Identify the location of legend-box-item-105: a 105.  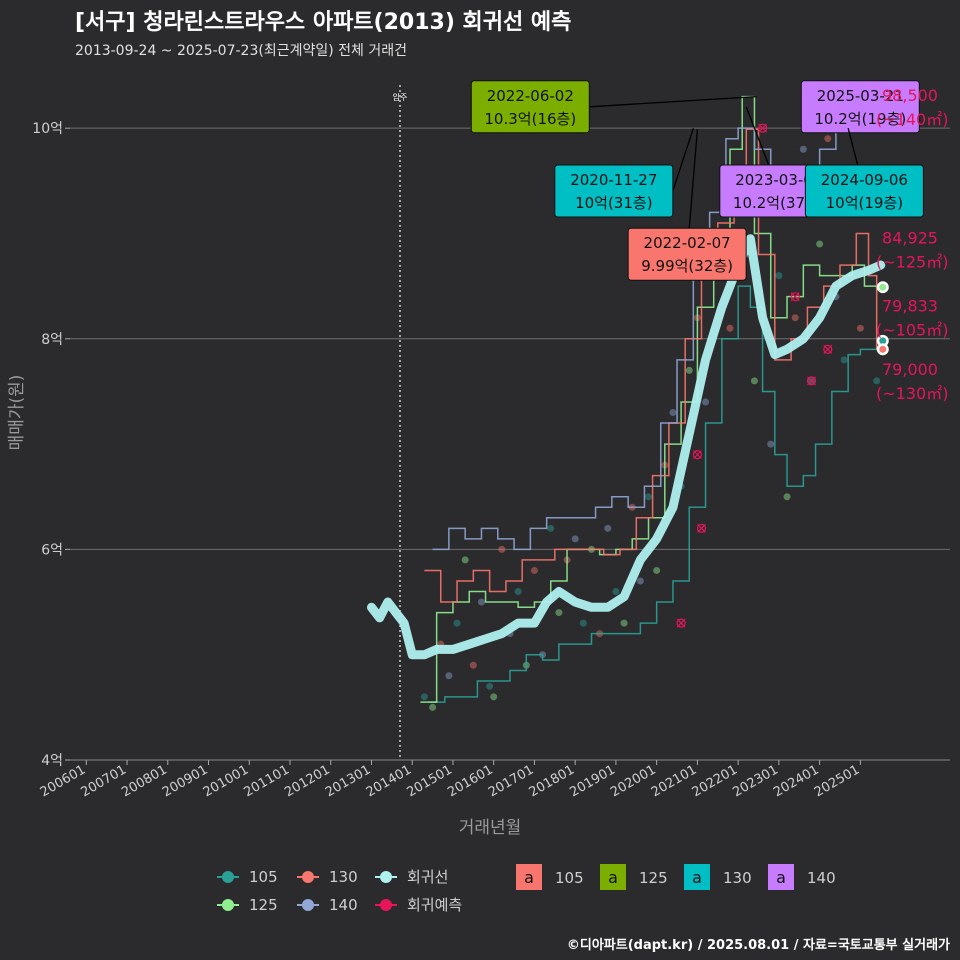
(550, 877).